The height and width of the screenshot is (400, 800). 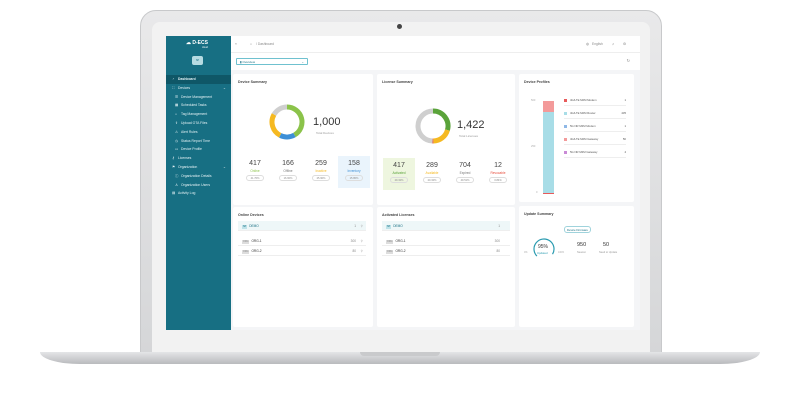 What do you see at coordinates (198, 123) in the screenshot?
I see `sidebar-item-upload-ota-files: ⇪ Upload OTA Files` at bounding box center [198, 123].